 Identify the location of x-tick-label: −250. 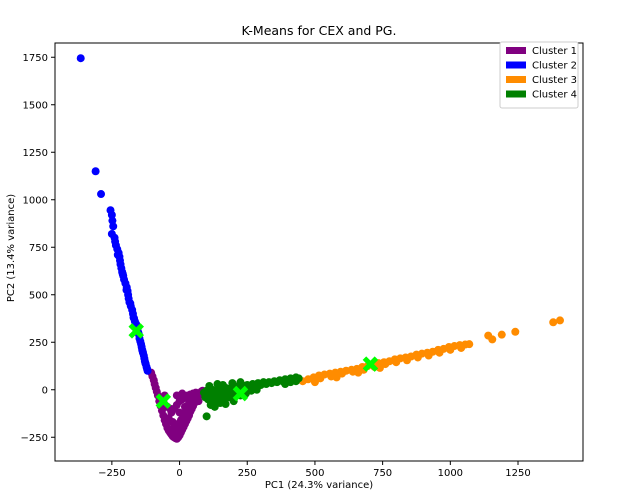
(111, 473).